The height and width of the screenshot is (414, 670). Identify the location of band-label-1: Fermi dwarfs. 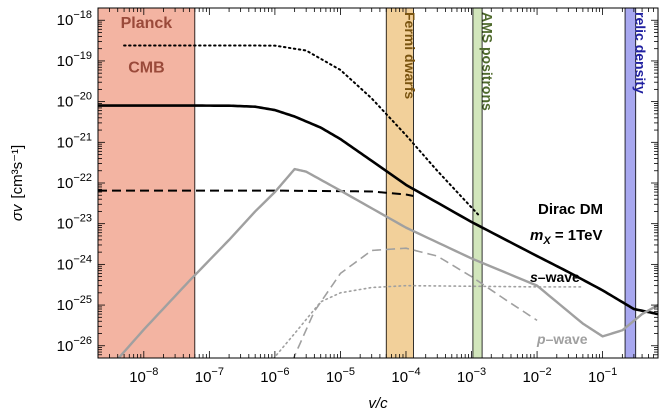
(410, 55).